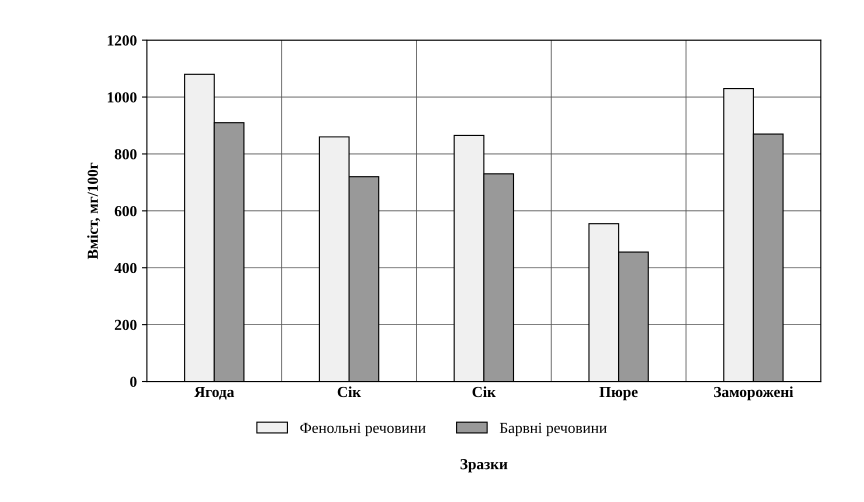 The width and height of the screenshot is (864, 502). Describe the element at coordinates (484, 465) in the screenshot. I see `x-axis-title: Зразки` at that location.